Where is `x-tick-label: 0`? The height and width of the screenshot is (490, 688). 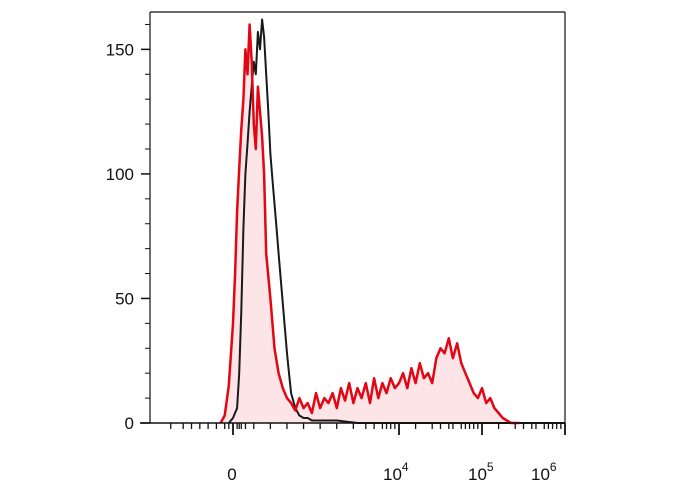
x-tick-label: 0 is located at coordinates (231, 474).